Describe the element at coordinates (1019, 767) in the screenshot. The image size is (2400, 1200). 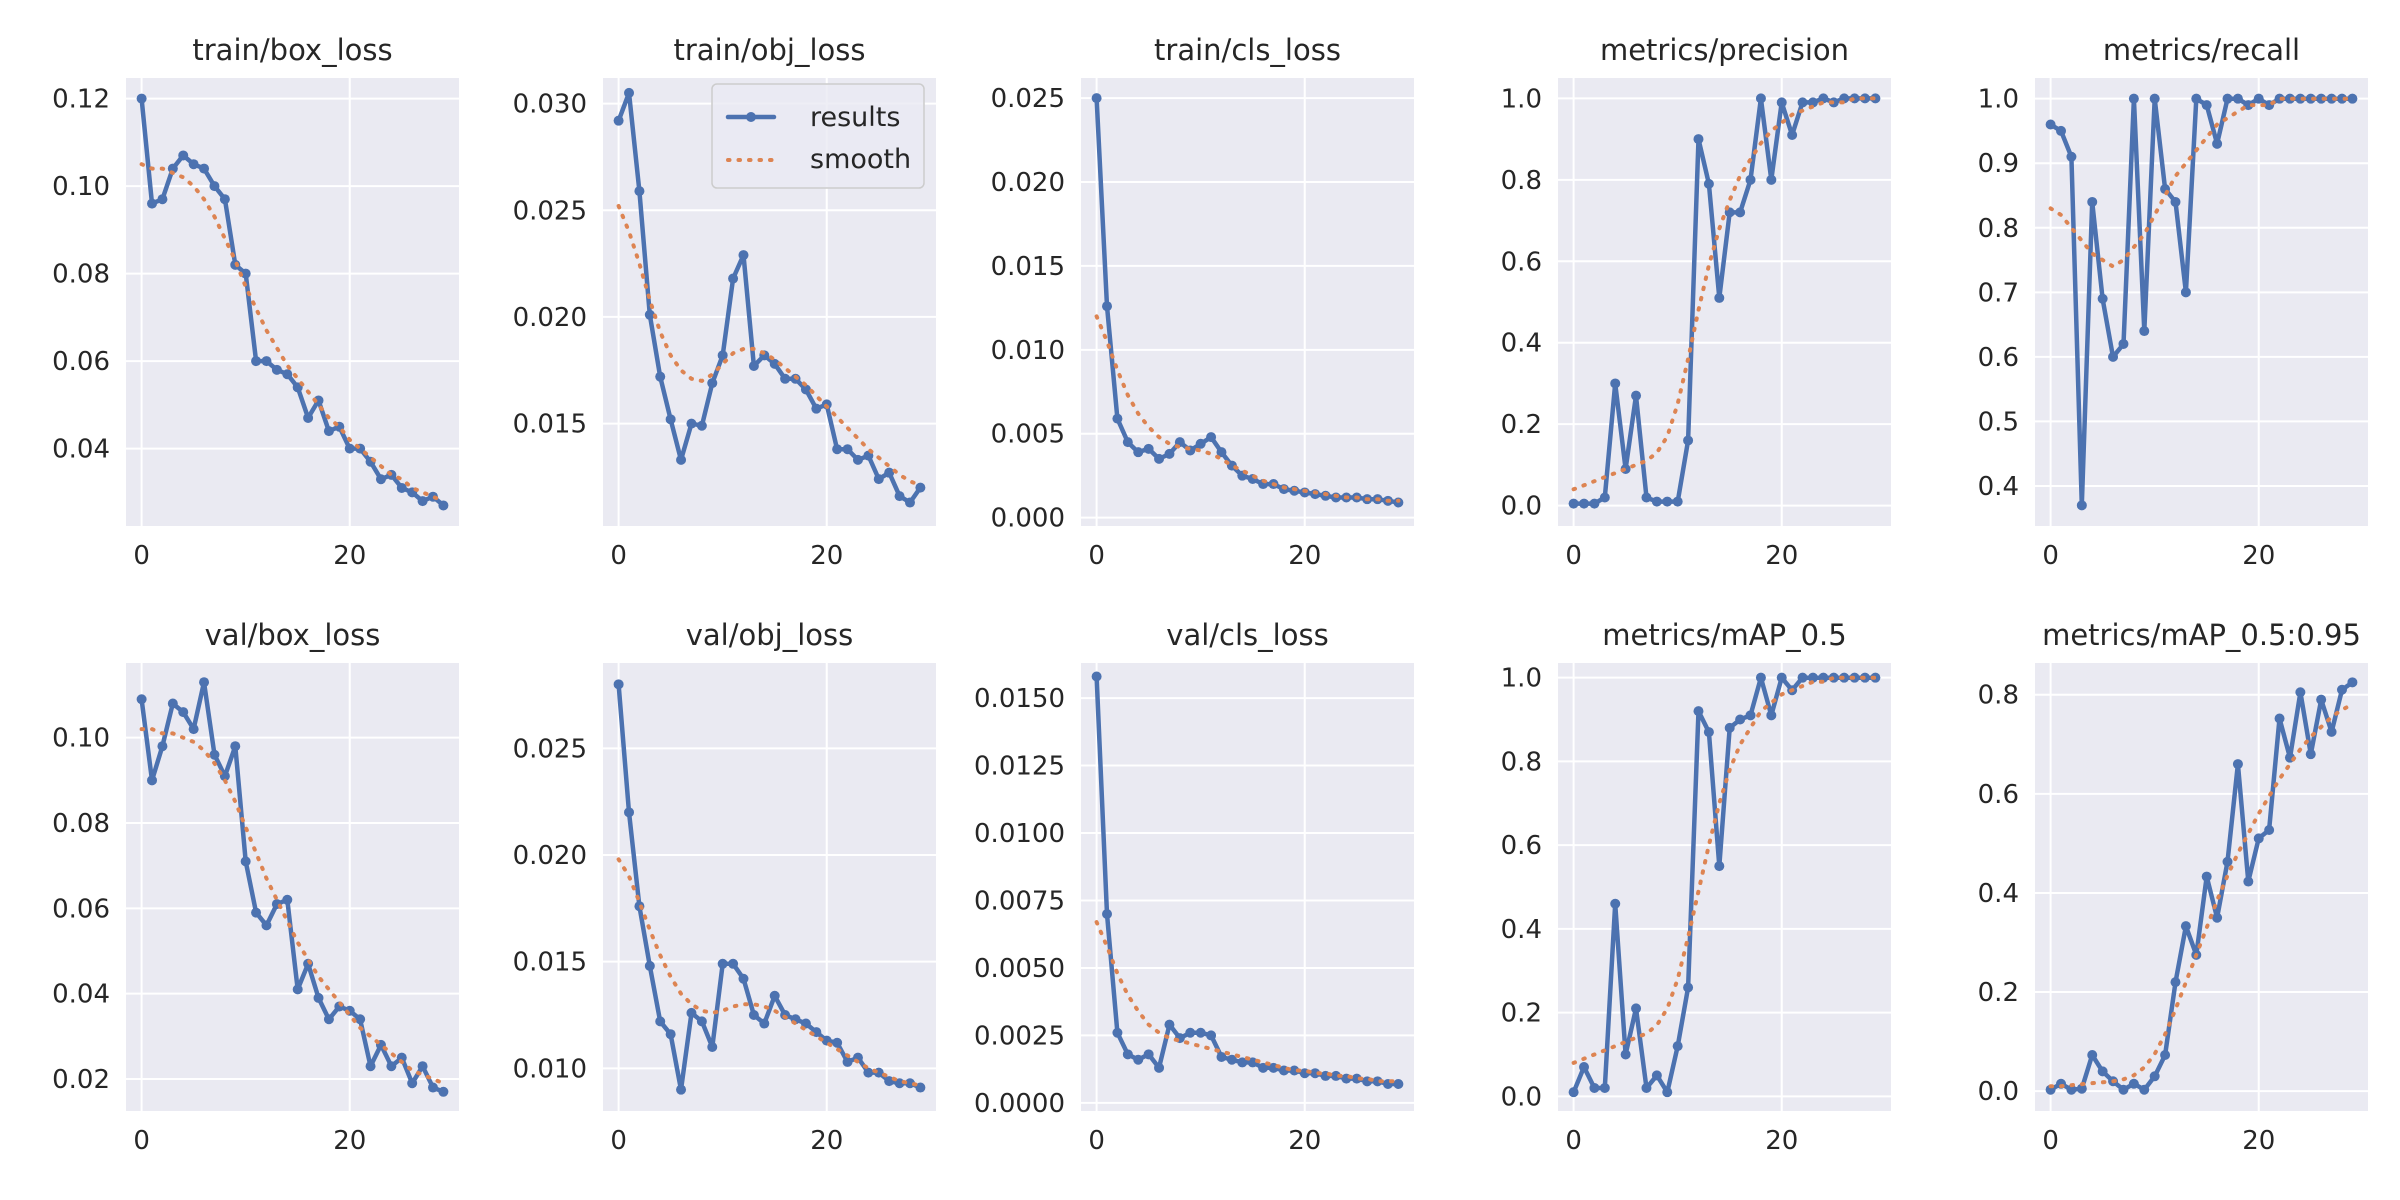
I see `y-tick-label: 0.0125` at that location.